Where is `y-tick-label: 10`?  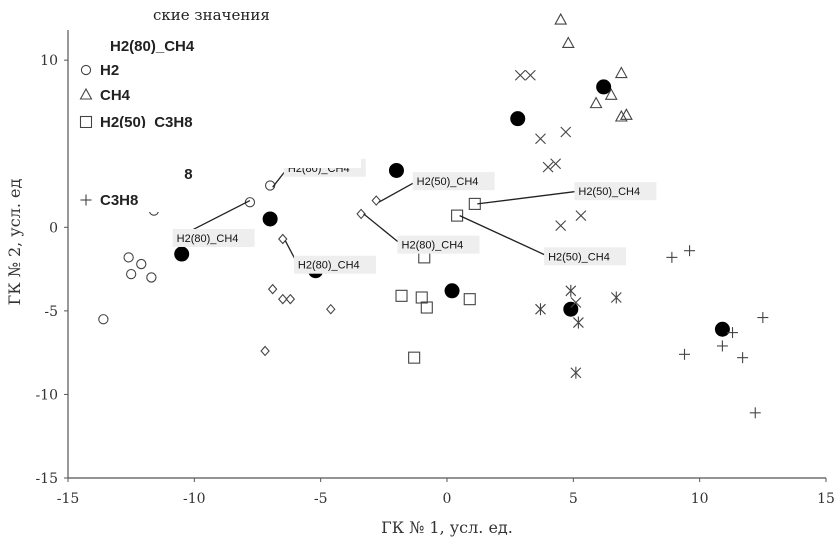 y-tick-label: 10 is located at coordinates (49, 61).